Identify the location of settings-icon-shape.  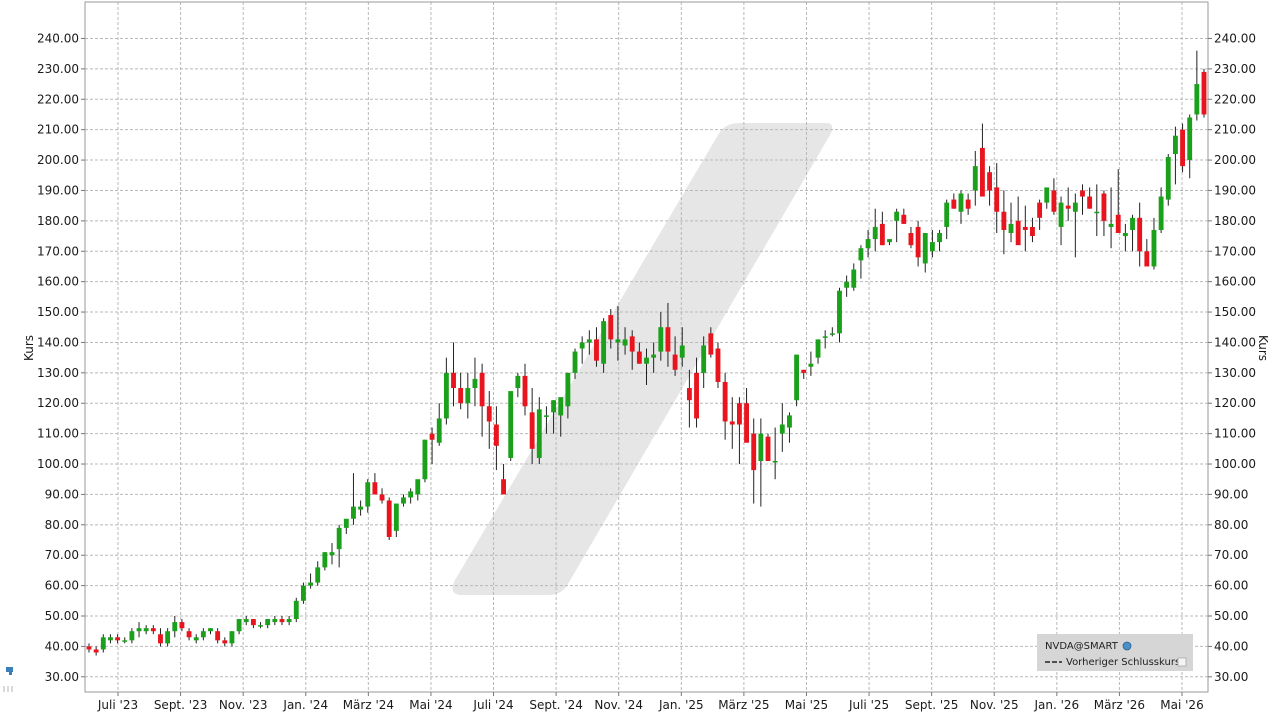
(9, 669).